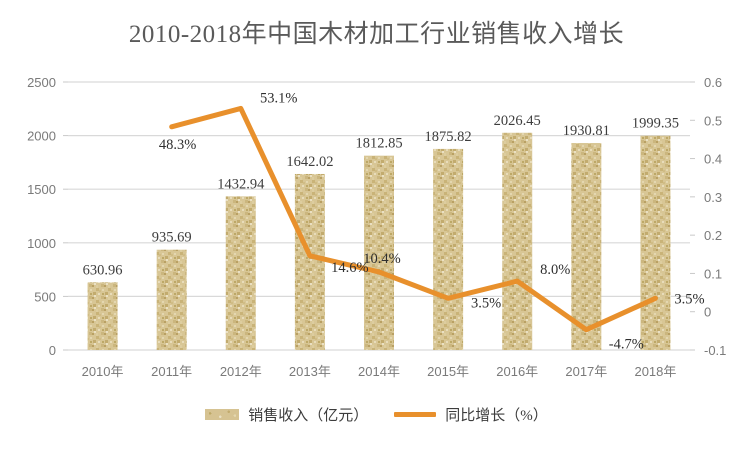 The image size is (753, 453). I want to click on left-axis-tick-label: 0, so click(52, 350).